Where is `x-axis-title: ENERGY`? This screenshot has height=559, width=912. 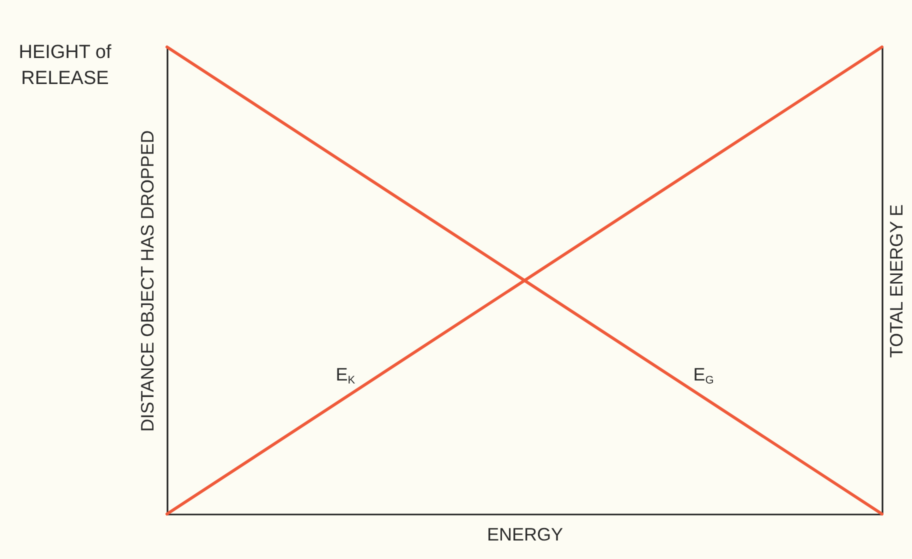
x-axis-title: ENERGY is located at coordinates (525, 534).